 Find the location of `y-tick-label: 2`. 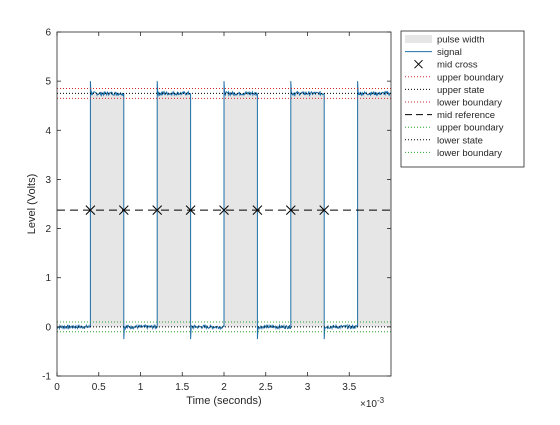

y-tick-label: 2 is located at coordinates (48, 229).